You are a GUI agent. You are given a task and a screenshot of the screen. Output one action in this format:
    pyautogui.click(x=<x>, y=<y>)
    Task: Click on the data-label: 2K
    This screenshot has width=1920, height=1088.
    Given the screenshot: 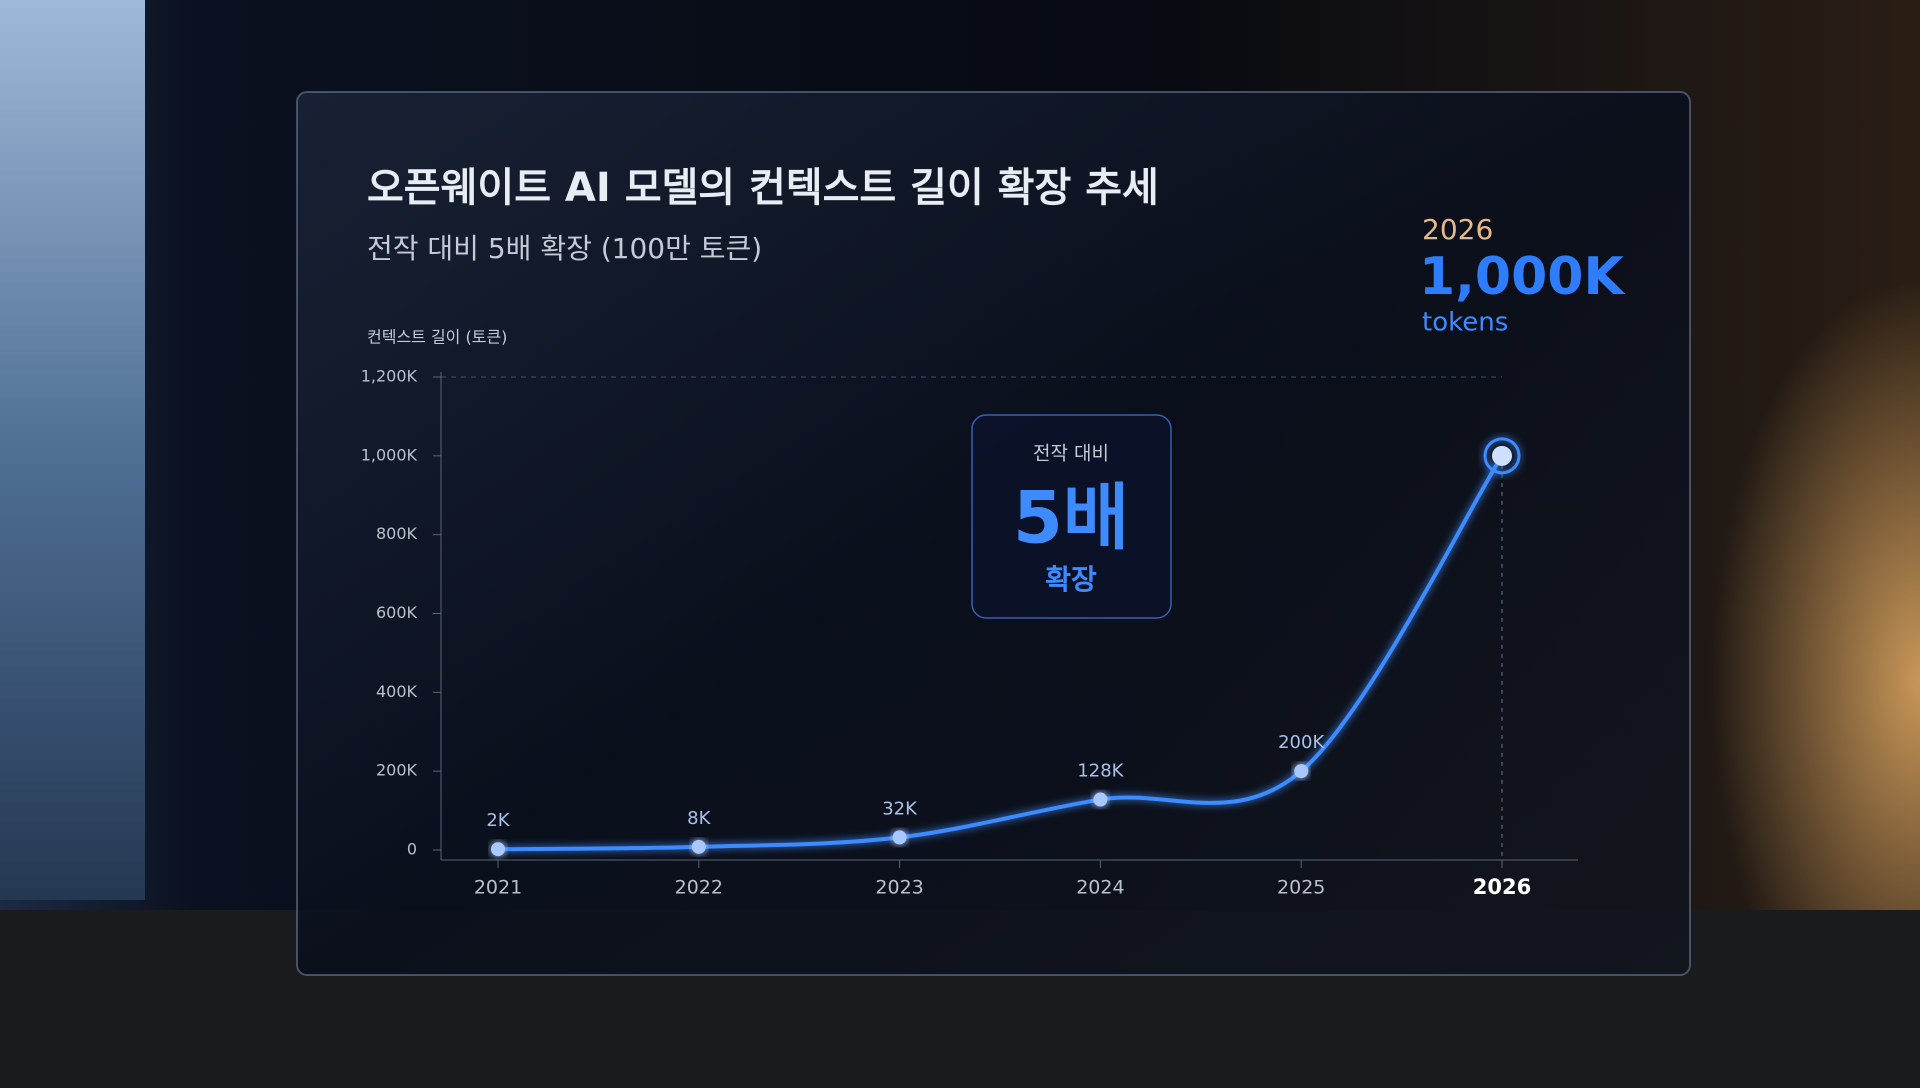 What is the action you would take?
    pyautogui.click(x=498, y=820)
    